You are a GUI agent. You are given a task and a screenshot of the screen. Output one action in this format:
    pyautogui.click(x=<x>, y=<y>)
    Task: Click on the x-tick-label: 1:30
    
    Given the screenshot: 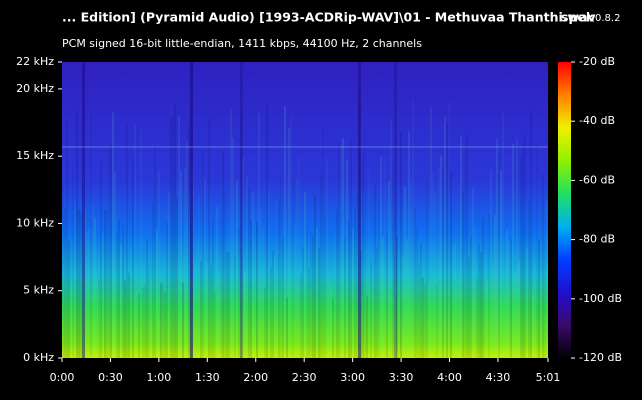 What is the action you would take?
    pyautogui.click(x=207, y=377)
    